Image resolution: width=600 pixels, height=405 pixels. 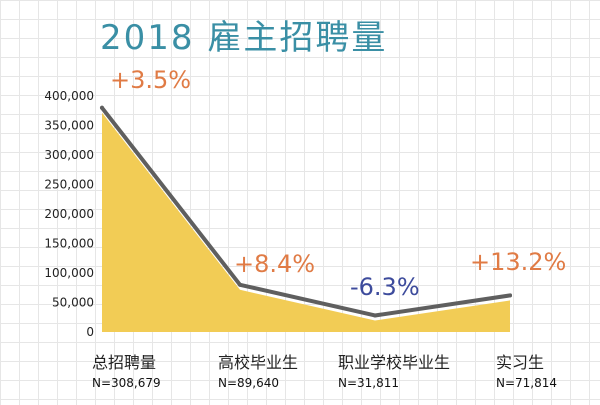 What do you see at coordinates (527, 383) in the screenshot?
I see `category-sample-size: N=71,814` at bounding box center [527, 383].